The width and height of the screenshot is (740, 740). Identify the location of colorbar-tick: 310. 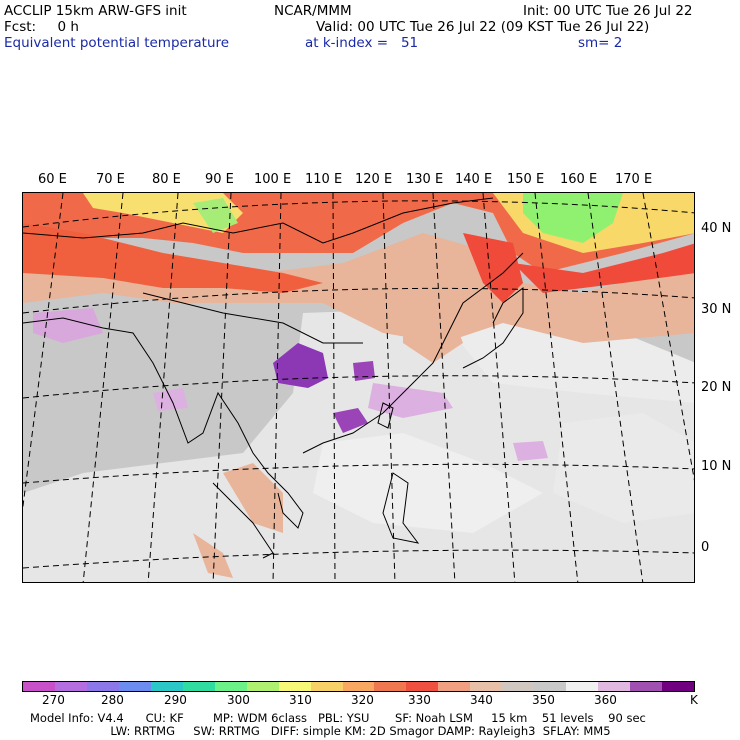
(300, 700).